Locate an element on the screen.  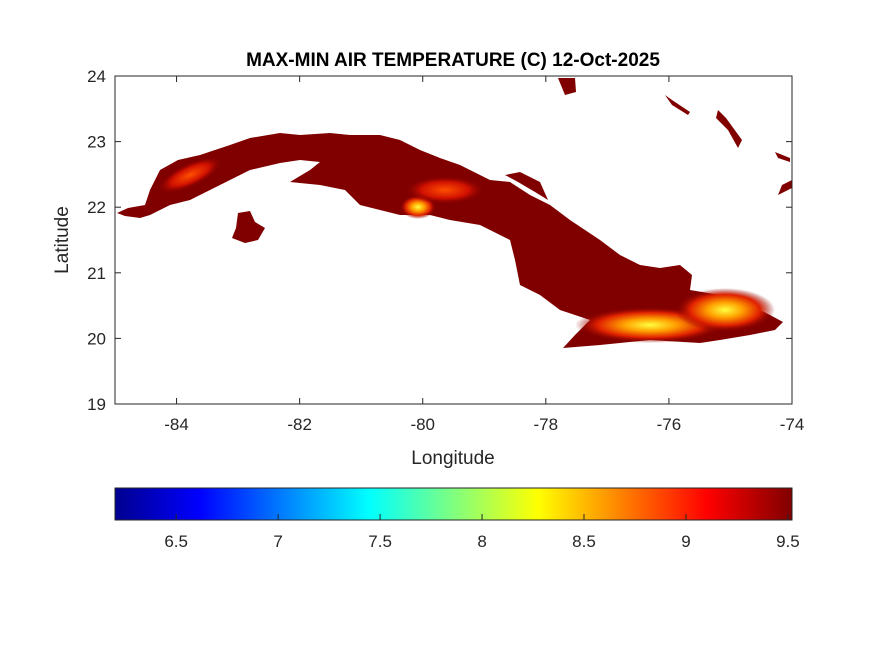
hotspot-nipe-baracoa is located at coordinates (725, 310).